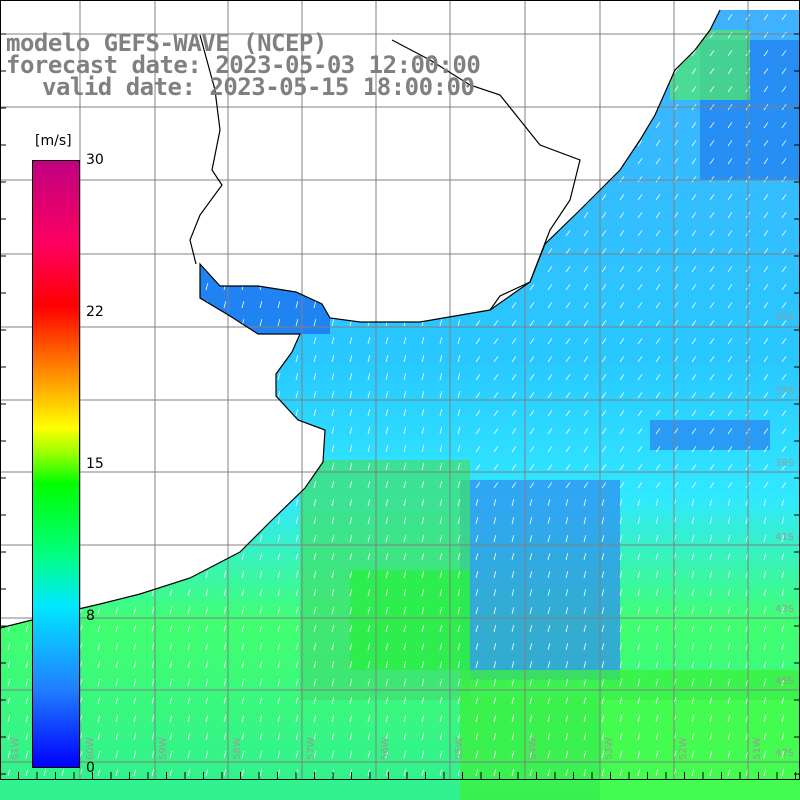 This screenshot has width=800, height=800. I want to click on lon-label: 61W, so click(15, 748).